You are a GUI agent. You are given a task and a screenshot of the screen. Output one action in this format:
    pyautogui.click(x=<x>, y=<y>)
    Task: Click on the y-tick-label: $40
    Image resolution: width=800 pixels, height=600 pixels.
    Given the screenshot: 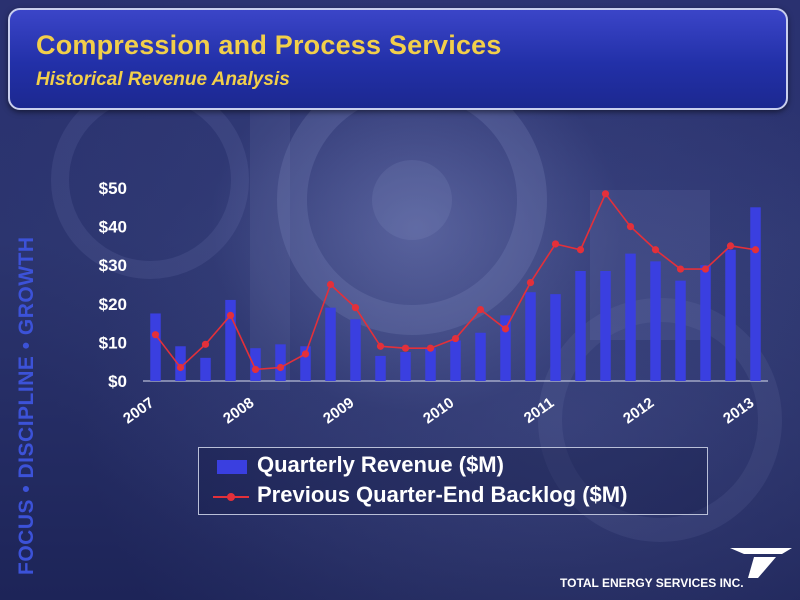 What is the action you would take?
    pyautogui.click(x=113, y=227)
    